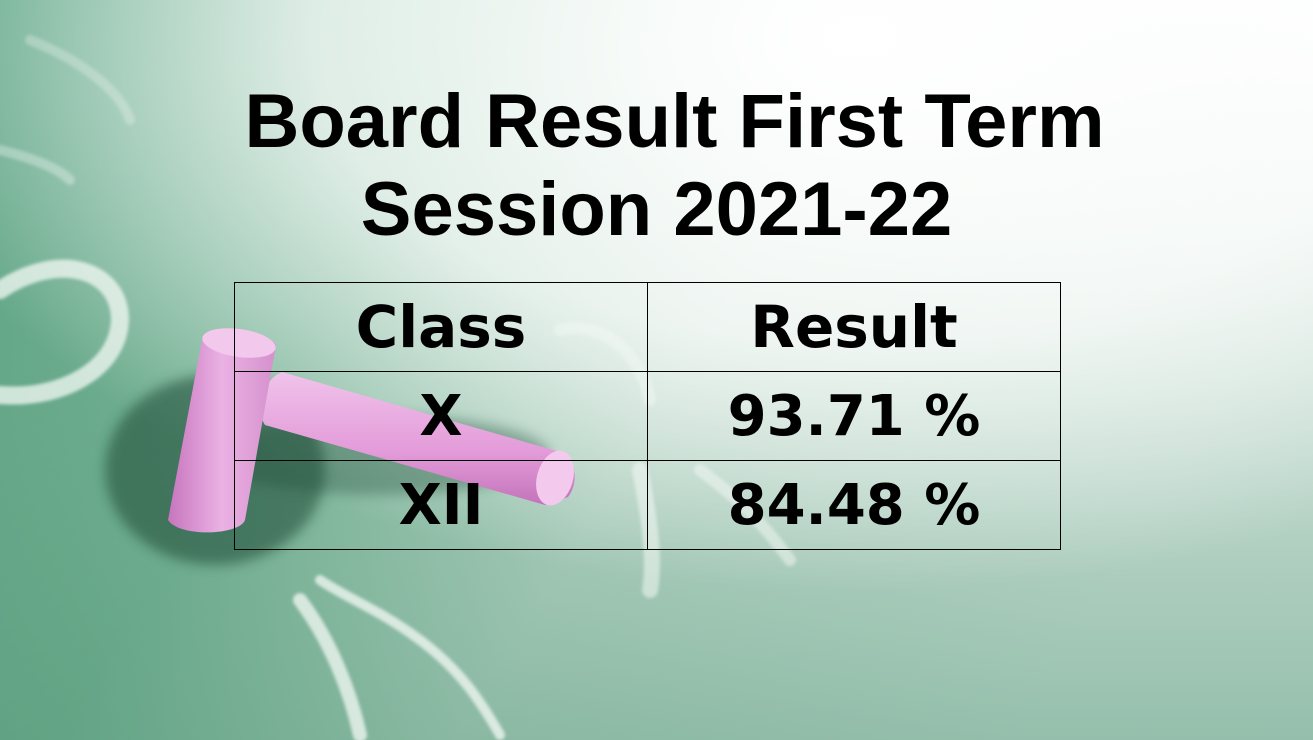 This screenshot has width=1313, height=740. What do you see at coordinates (854, 505) in the screenshot?
I see `cell-result: 84.48 %` at bounding box center [854, 505].